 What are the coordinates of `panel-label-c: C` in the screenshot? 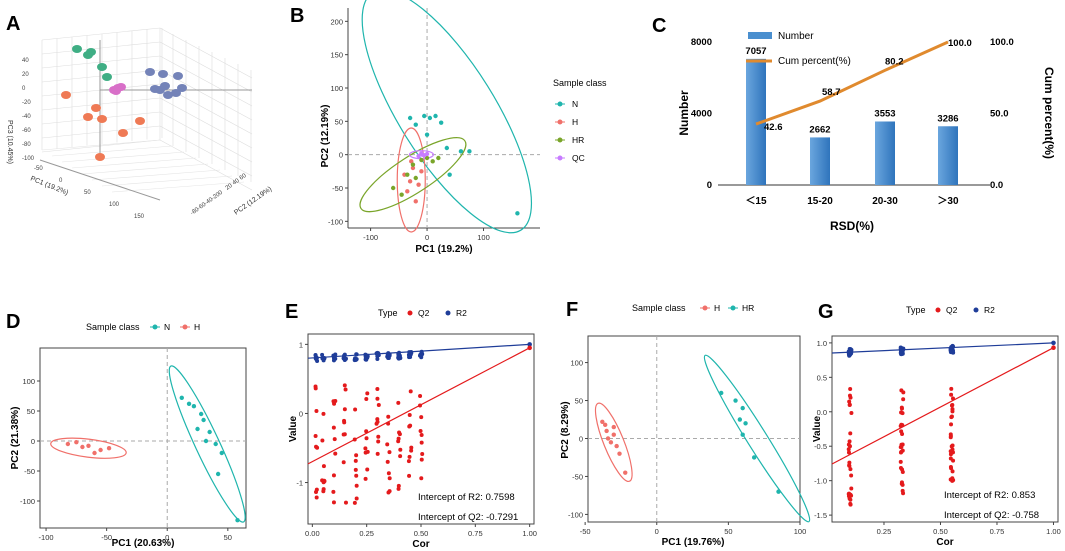 It's located at (659, 26).